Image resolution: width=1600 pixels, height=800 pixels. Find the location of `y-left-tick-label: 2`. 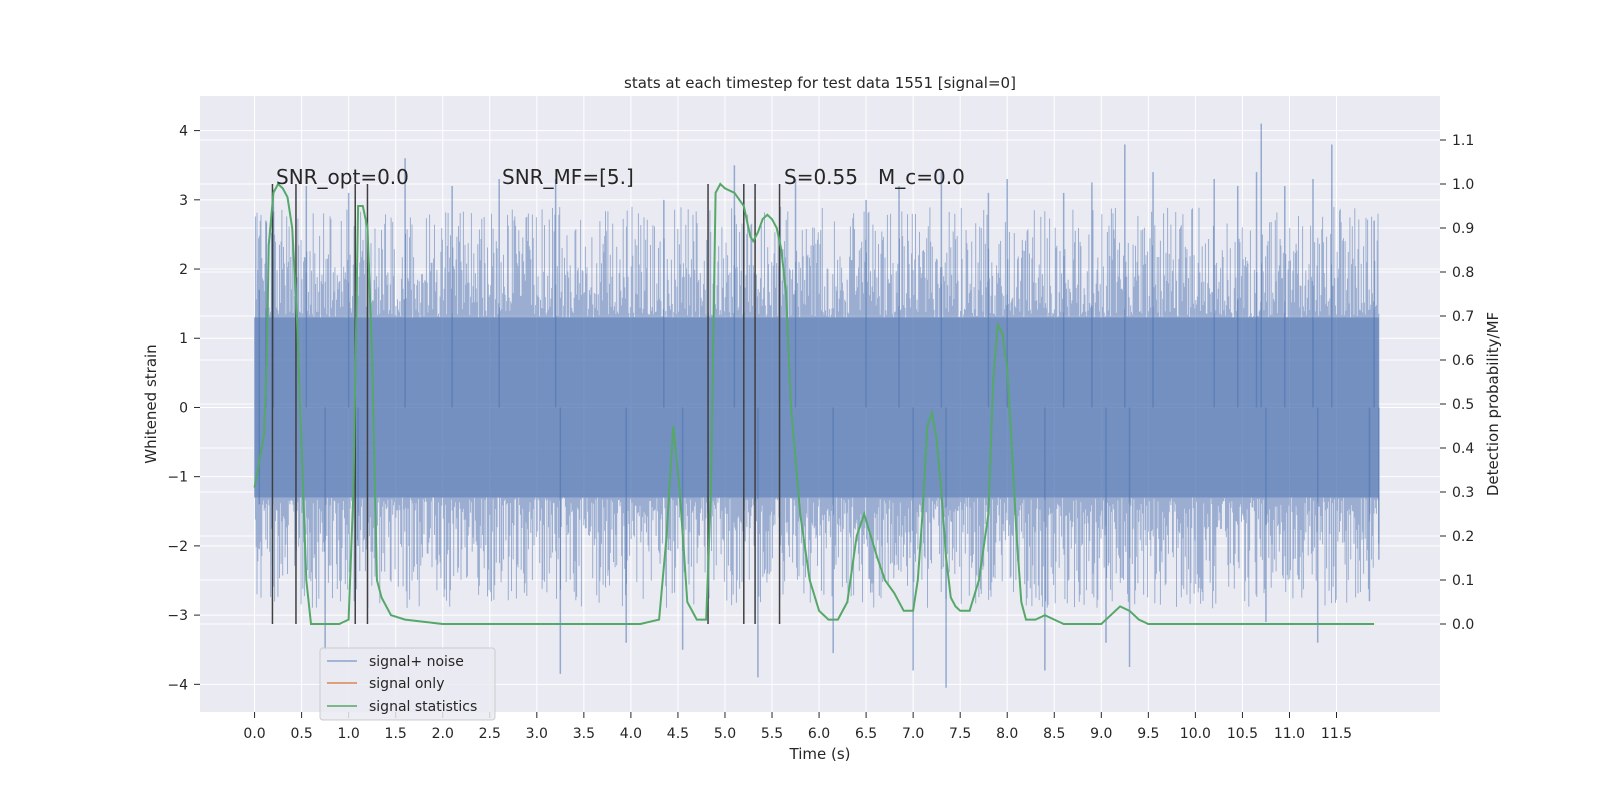

y-left-tick-label: 2 is located at coordinates (183, 270).